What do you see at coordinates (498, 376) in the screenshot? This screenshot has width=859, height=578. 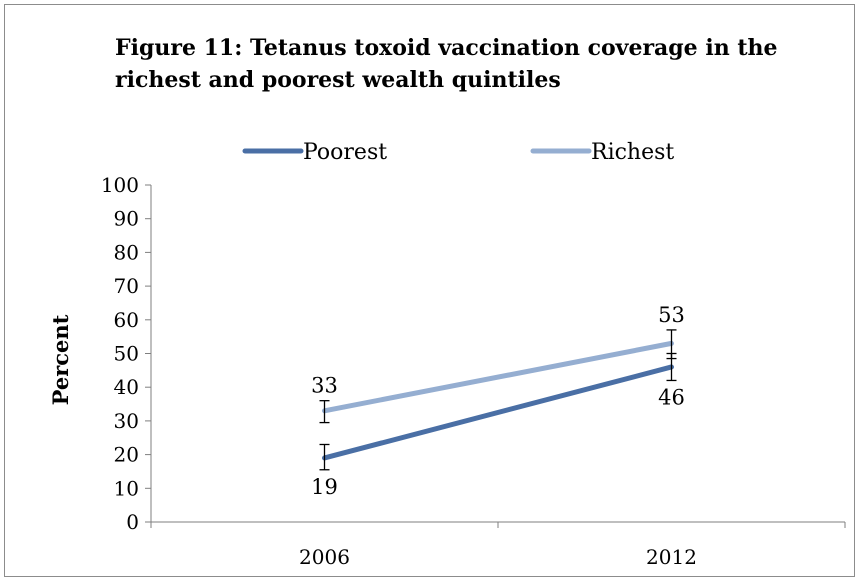 I see `series-line-richest` at bounding box center [498, 376].